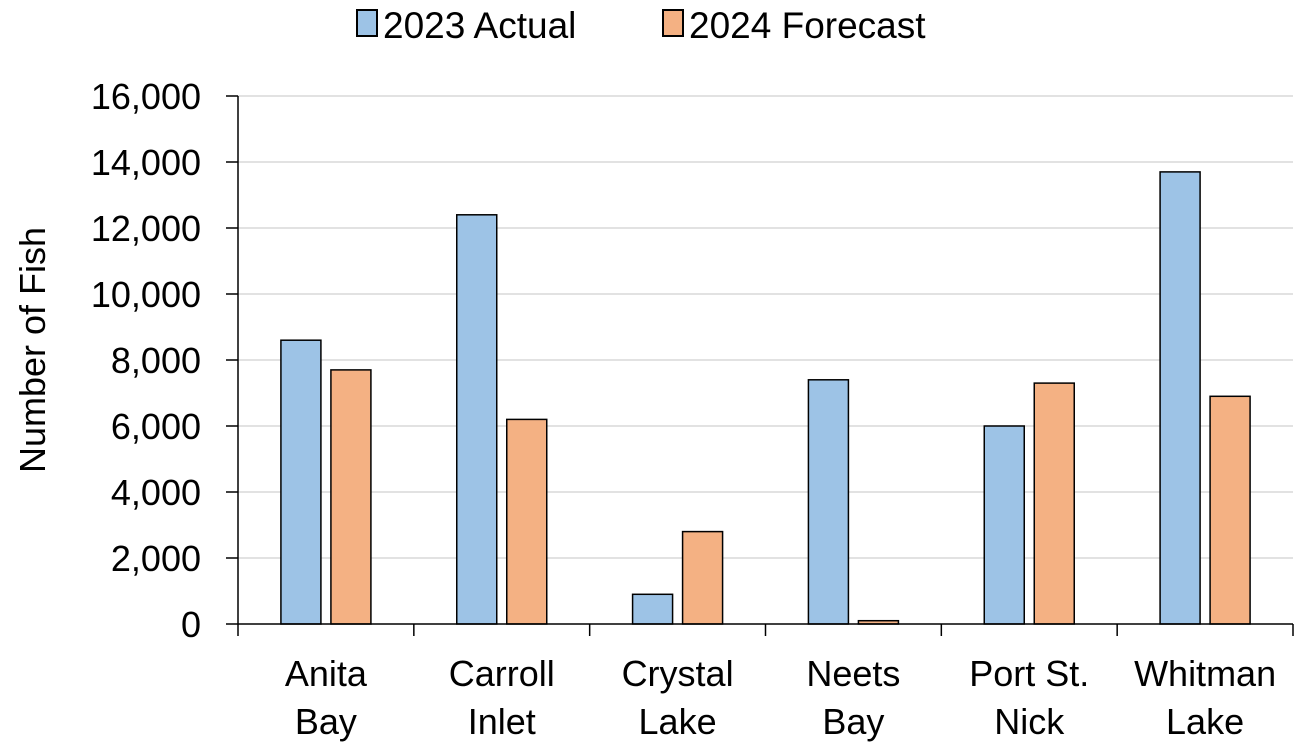 This screenshot has height=744, width=1296. What do you see at coordinates (32, 350) in the screenshot?
I see `y-axis-label: Number of Fish` at bounding box center [32, 350].